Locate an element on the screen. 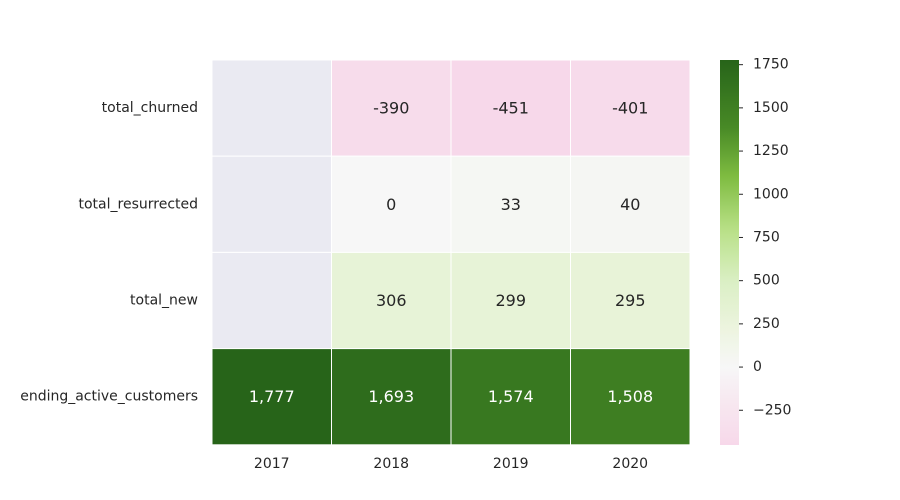 The height and width of the screenshot is (500, 900). colorbar-tick-label: 250 is located at coordinates (766, 324).